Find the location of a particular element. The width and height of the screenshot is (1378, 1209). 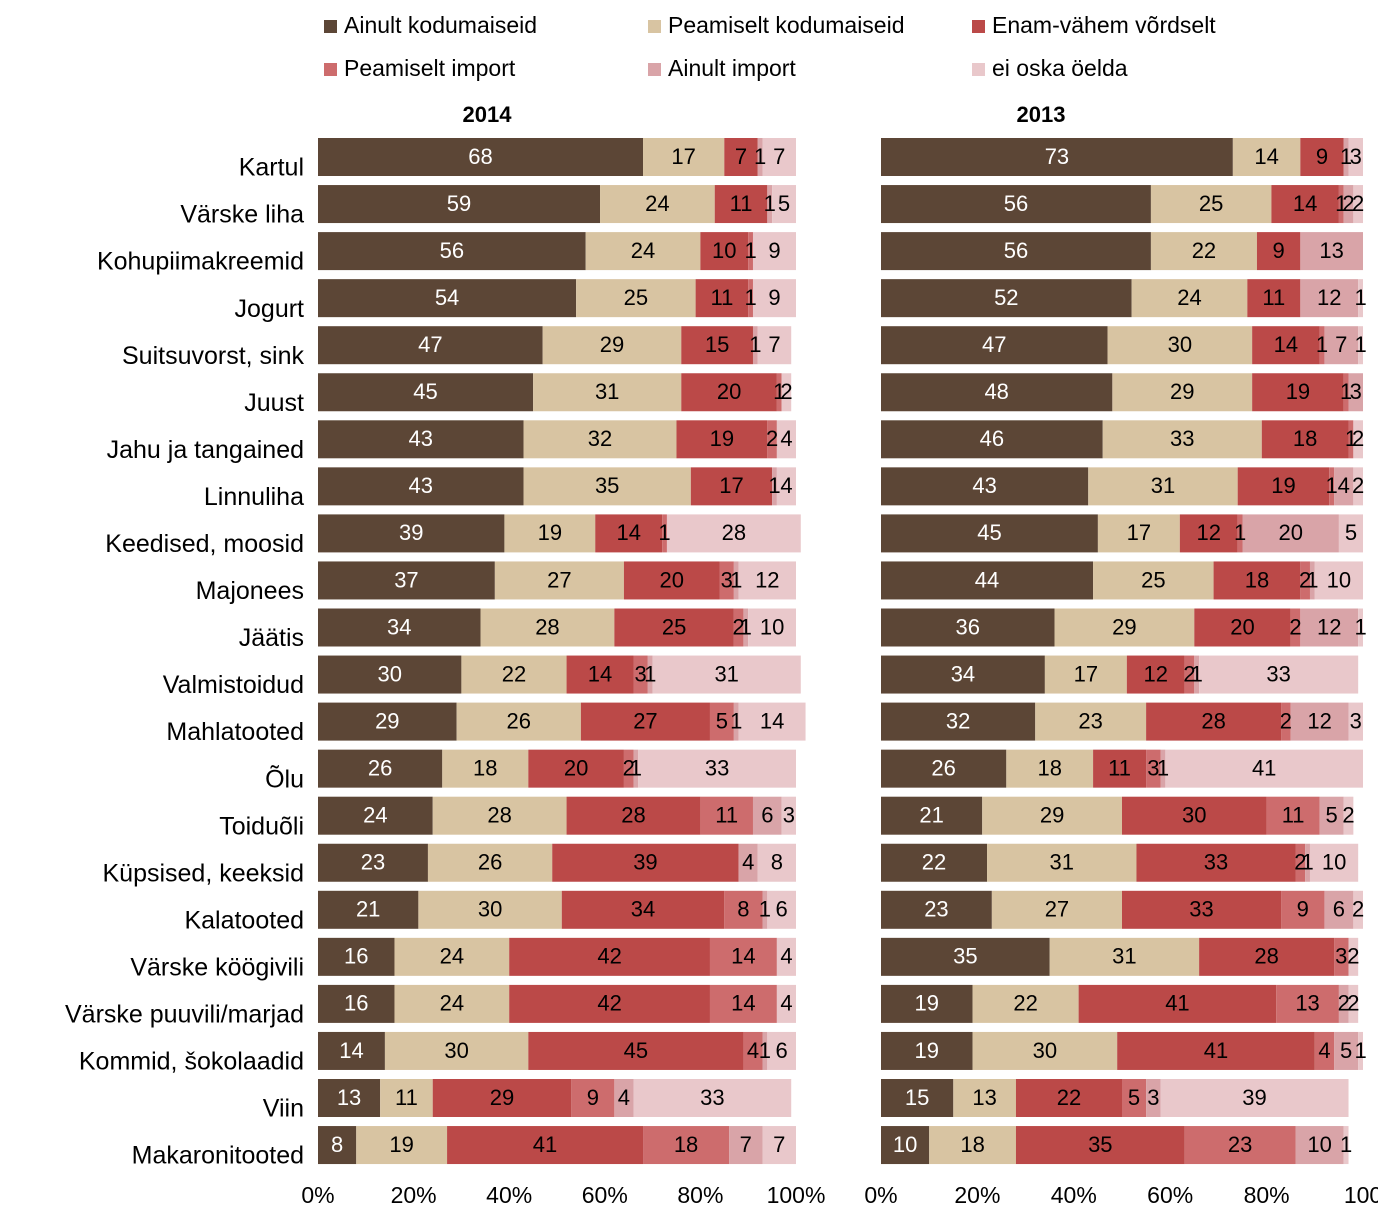

data-label: 26 is located at coordinates (380, 767).